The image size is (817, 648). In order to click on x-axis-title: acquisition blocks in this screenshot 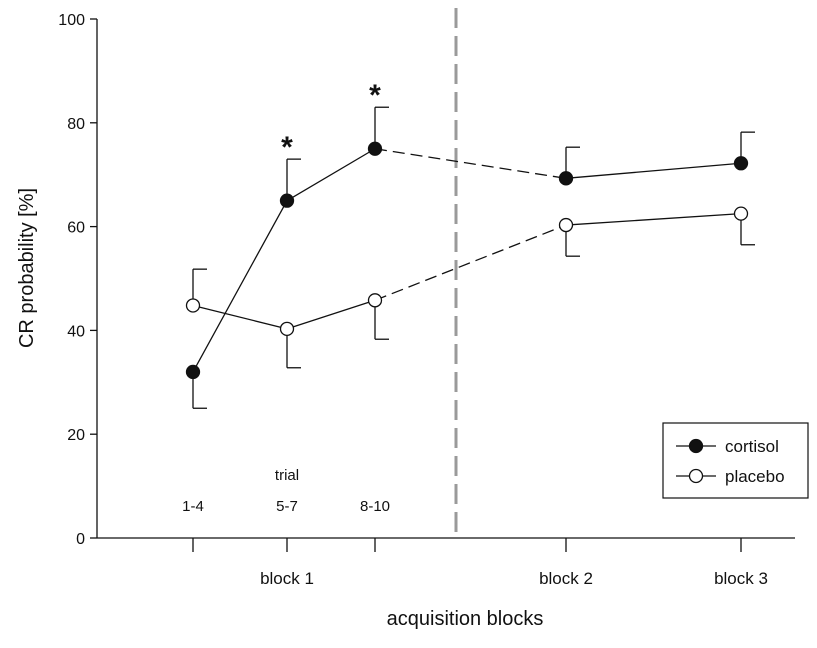, I will do `click(465, 619)`.